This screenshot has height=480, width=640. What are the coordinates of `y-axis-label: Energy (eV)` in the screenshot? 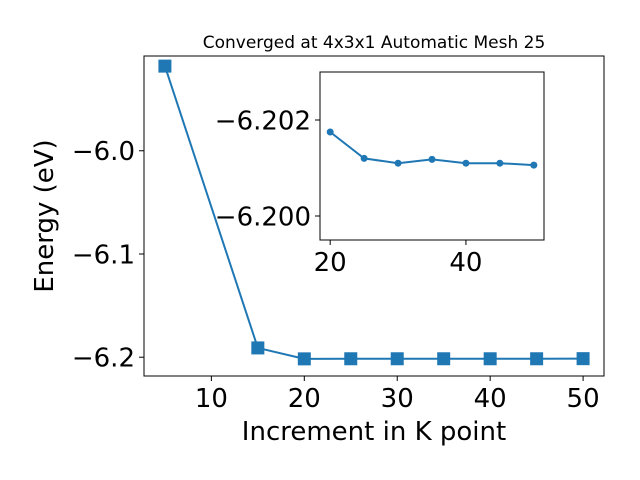 It's located at (45, 215).